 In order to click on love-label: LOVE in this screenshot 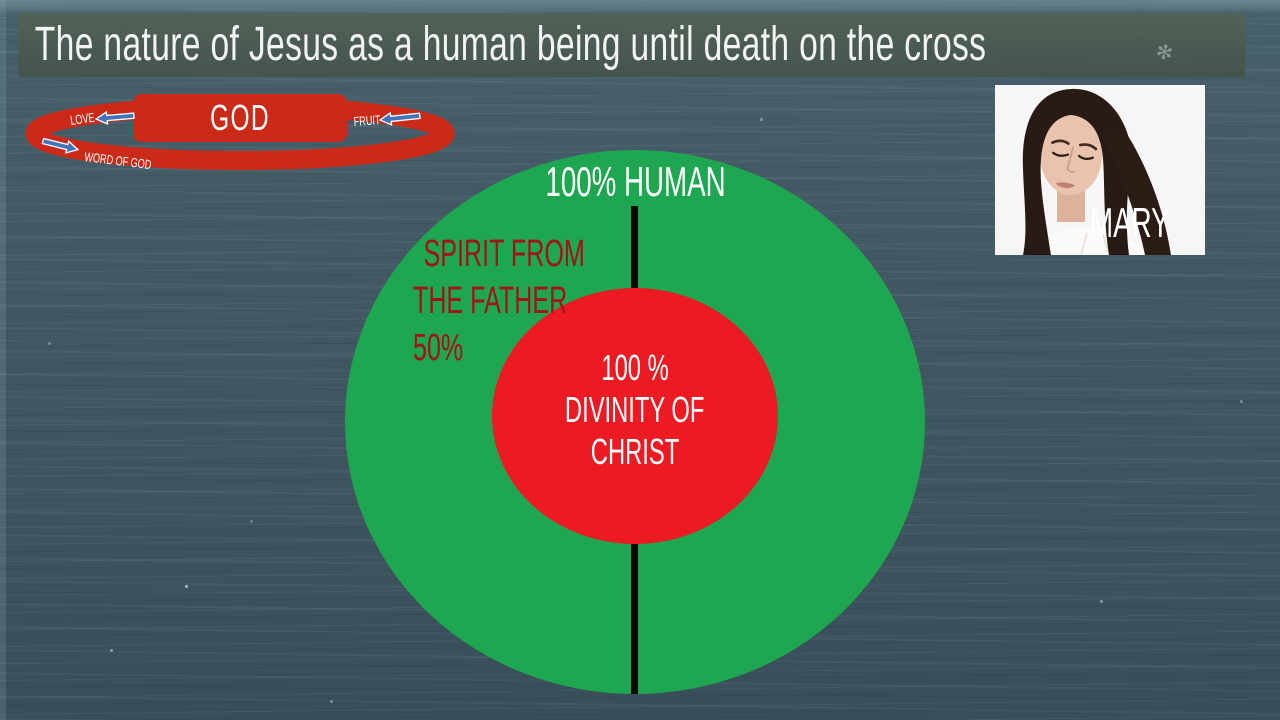, I will do `click(83, 119)`.